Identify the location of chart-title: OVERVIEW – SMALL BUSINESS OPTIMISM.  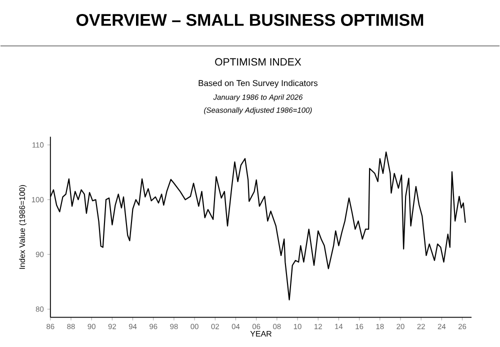
(250, 20).